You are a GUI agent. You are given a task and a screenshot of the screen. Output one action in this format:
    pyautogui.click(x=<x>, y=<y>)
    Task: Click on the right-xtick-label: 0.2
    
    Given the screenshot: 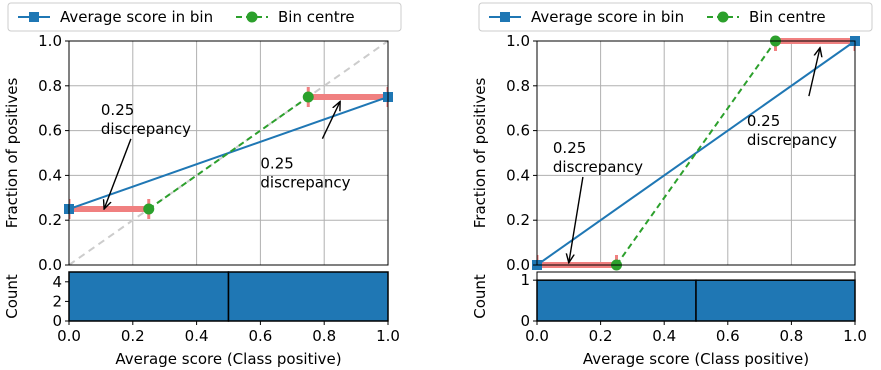 What is the action you would take?
    pyautogui.click(x=601, y=336)
    